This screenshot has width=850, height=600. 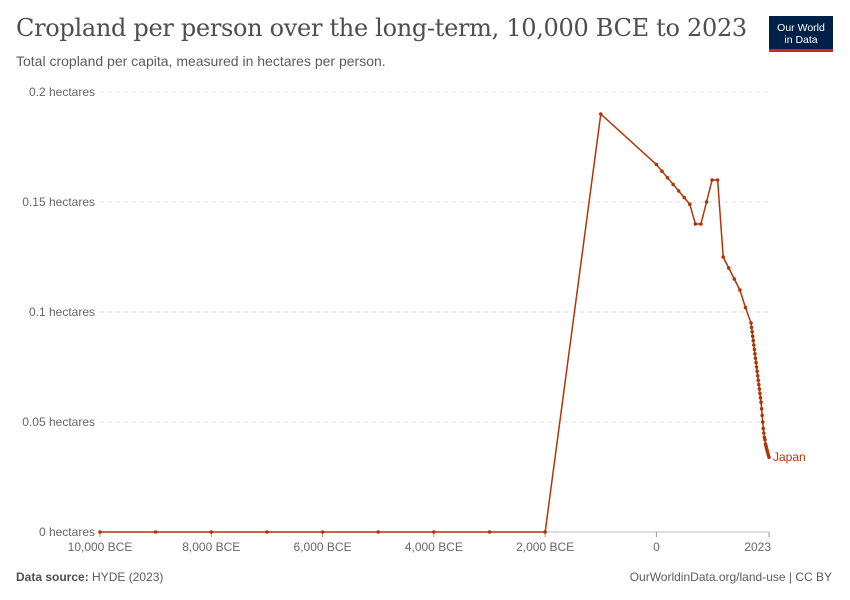 What do you see at coordinates (89, 577) in the screenshot?
I see `data-source: Data source: HYDE (2023)` at bounding box center [89, 577].